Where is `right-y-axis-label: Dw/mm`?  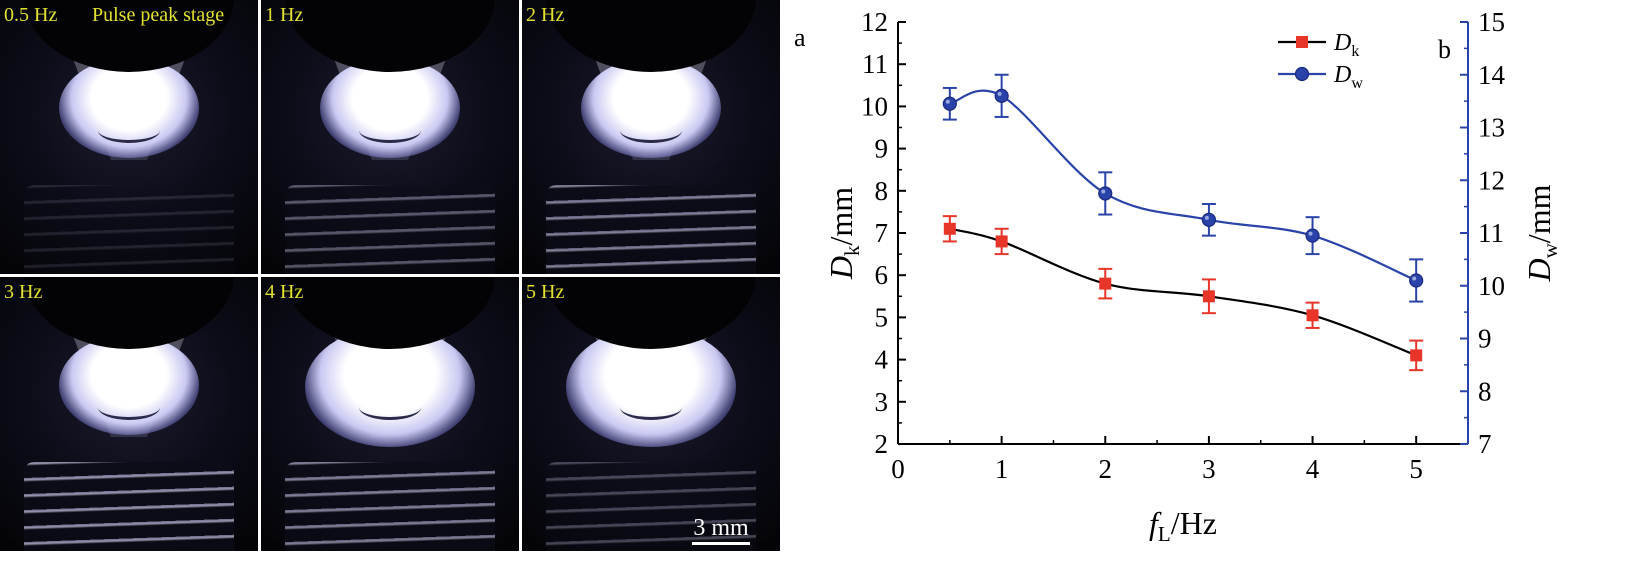 right-y-axis-label: Dw/mm is located at coordinates (1541, 233).